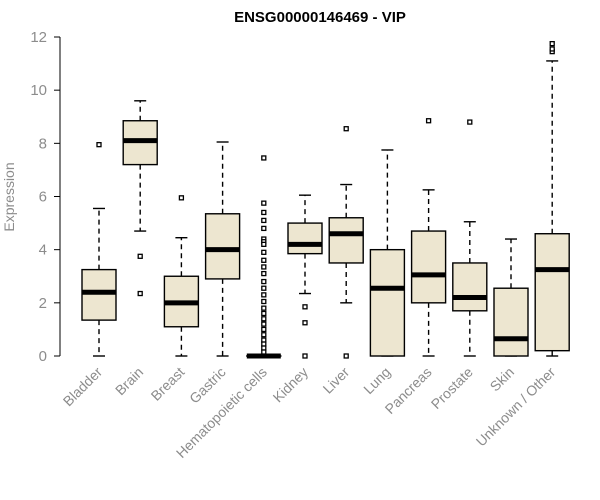  I want to click on axes: 0 2 4 6 8 10 12, so click(45, 197).